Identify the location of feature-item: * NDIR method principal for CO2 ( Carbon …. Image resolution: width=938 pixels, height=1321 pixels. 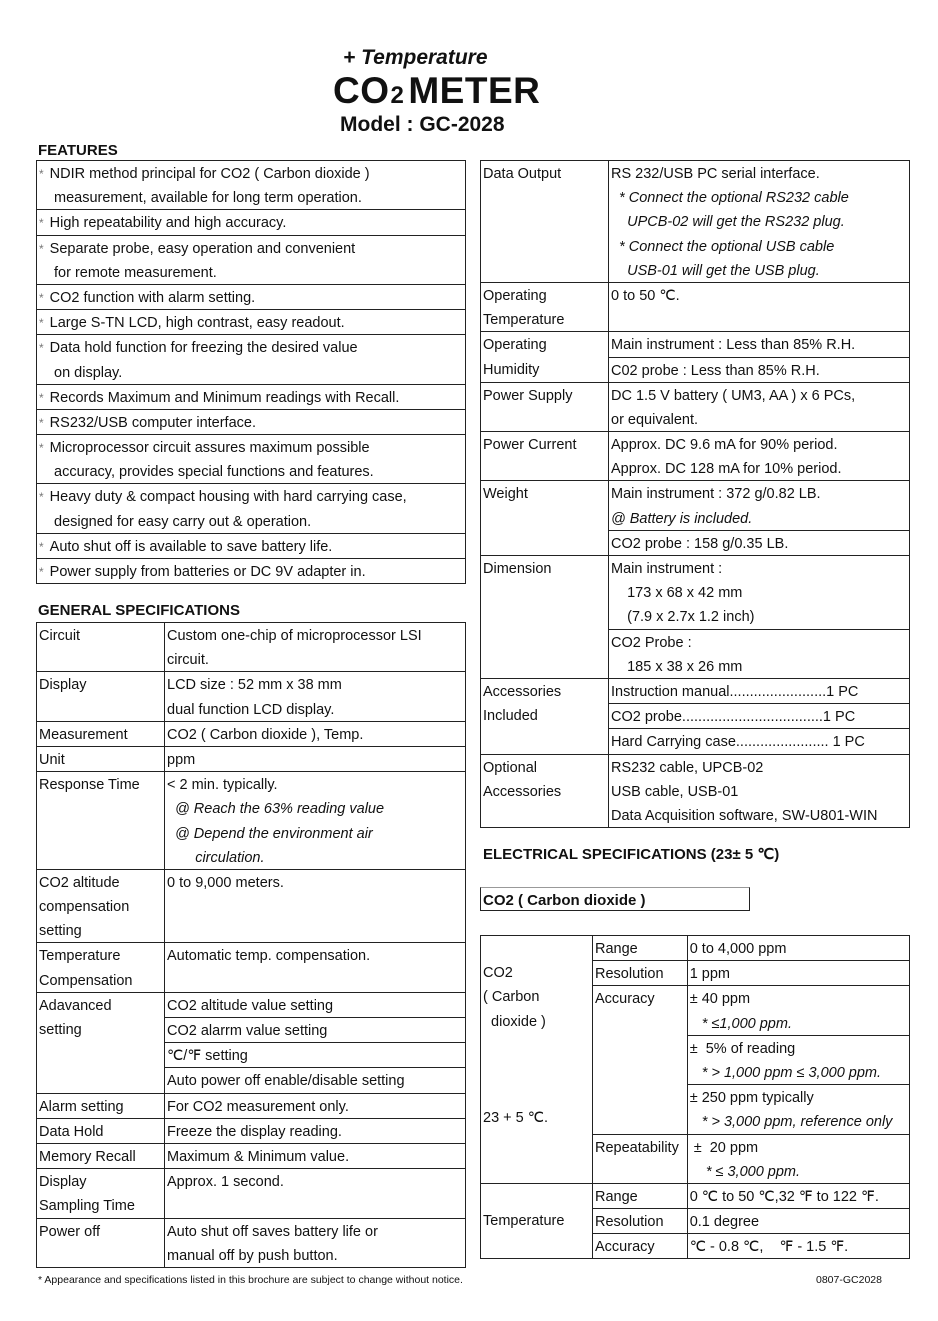
(251, 186).